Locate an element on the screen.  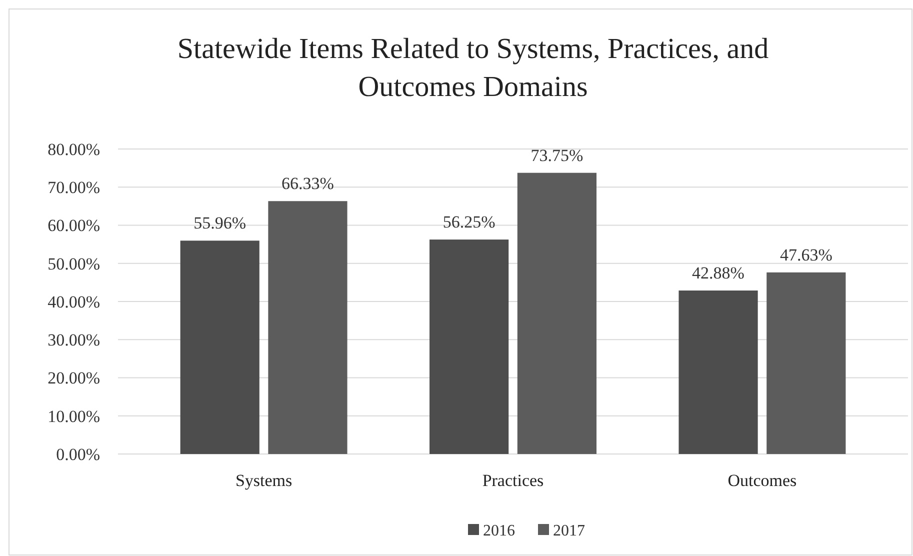
data-label: 47.63% is located at coordinates (806, 254).